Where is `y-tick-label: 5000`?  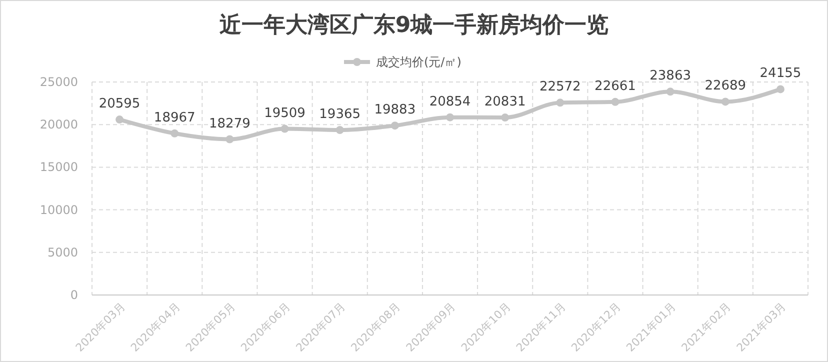
y-tick-label: 5000 is located at coordinates (62, 252).